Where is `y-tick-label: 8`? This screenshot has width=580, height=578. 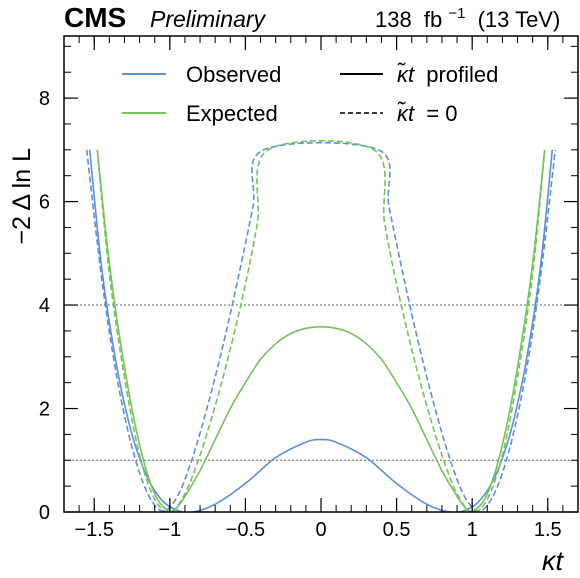 y-tick-label: 8 is located at coordinates (44, 99).